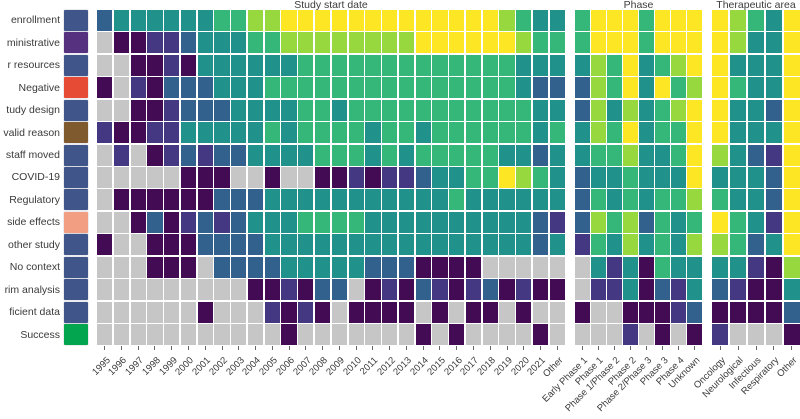  I want to click on panel-title-study-start-date: Study start date, so click(331, 5).